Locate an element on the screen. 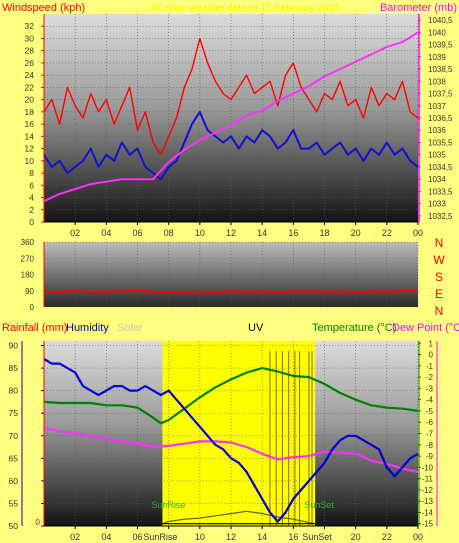 This screenshot has height=543, width=459. windspeed-tick-label: 22 is located at coordinates (30, 87).